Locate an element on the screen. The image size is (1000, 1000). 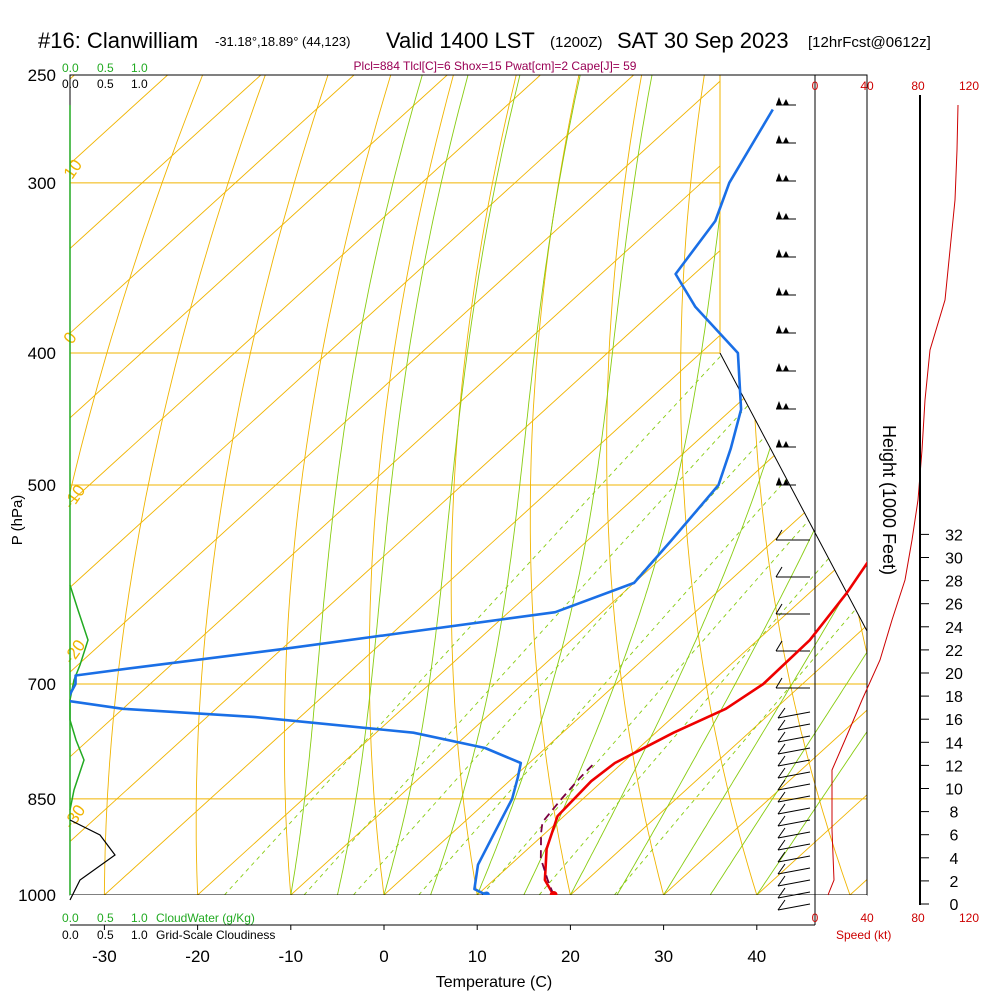
pressure-tick-label: 700 is located at coordinates (42, 684).